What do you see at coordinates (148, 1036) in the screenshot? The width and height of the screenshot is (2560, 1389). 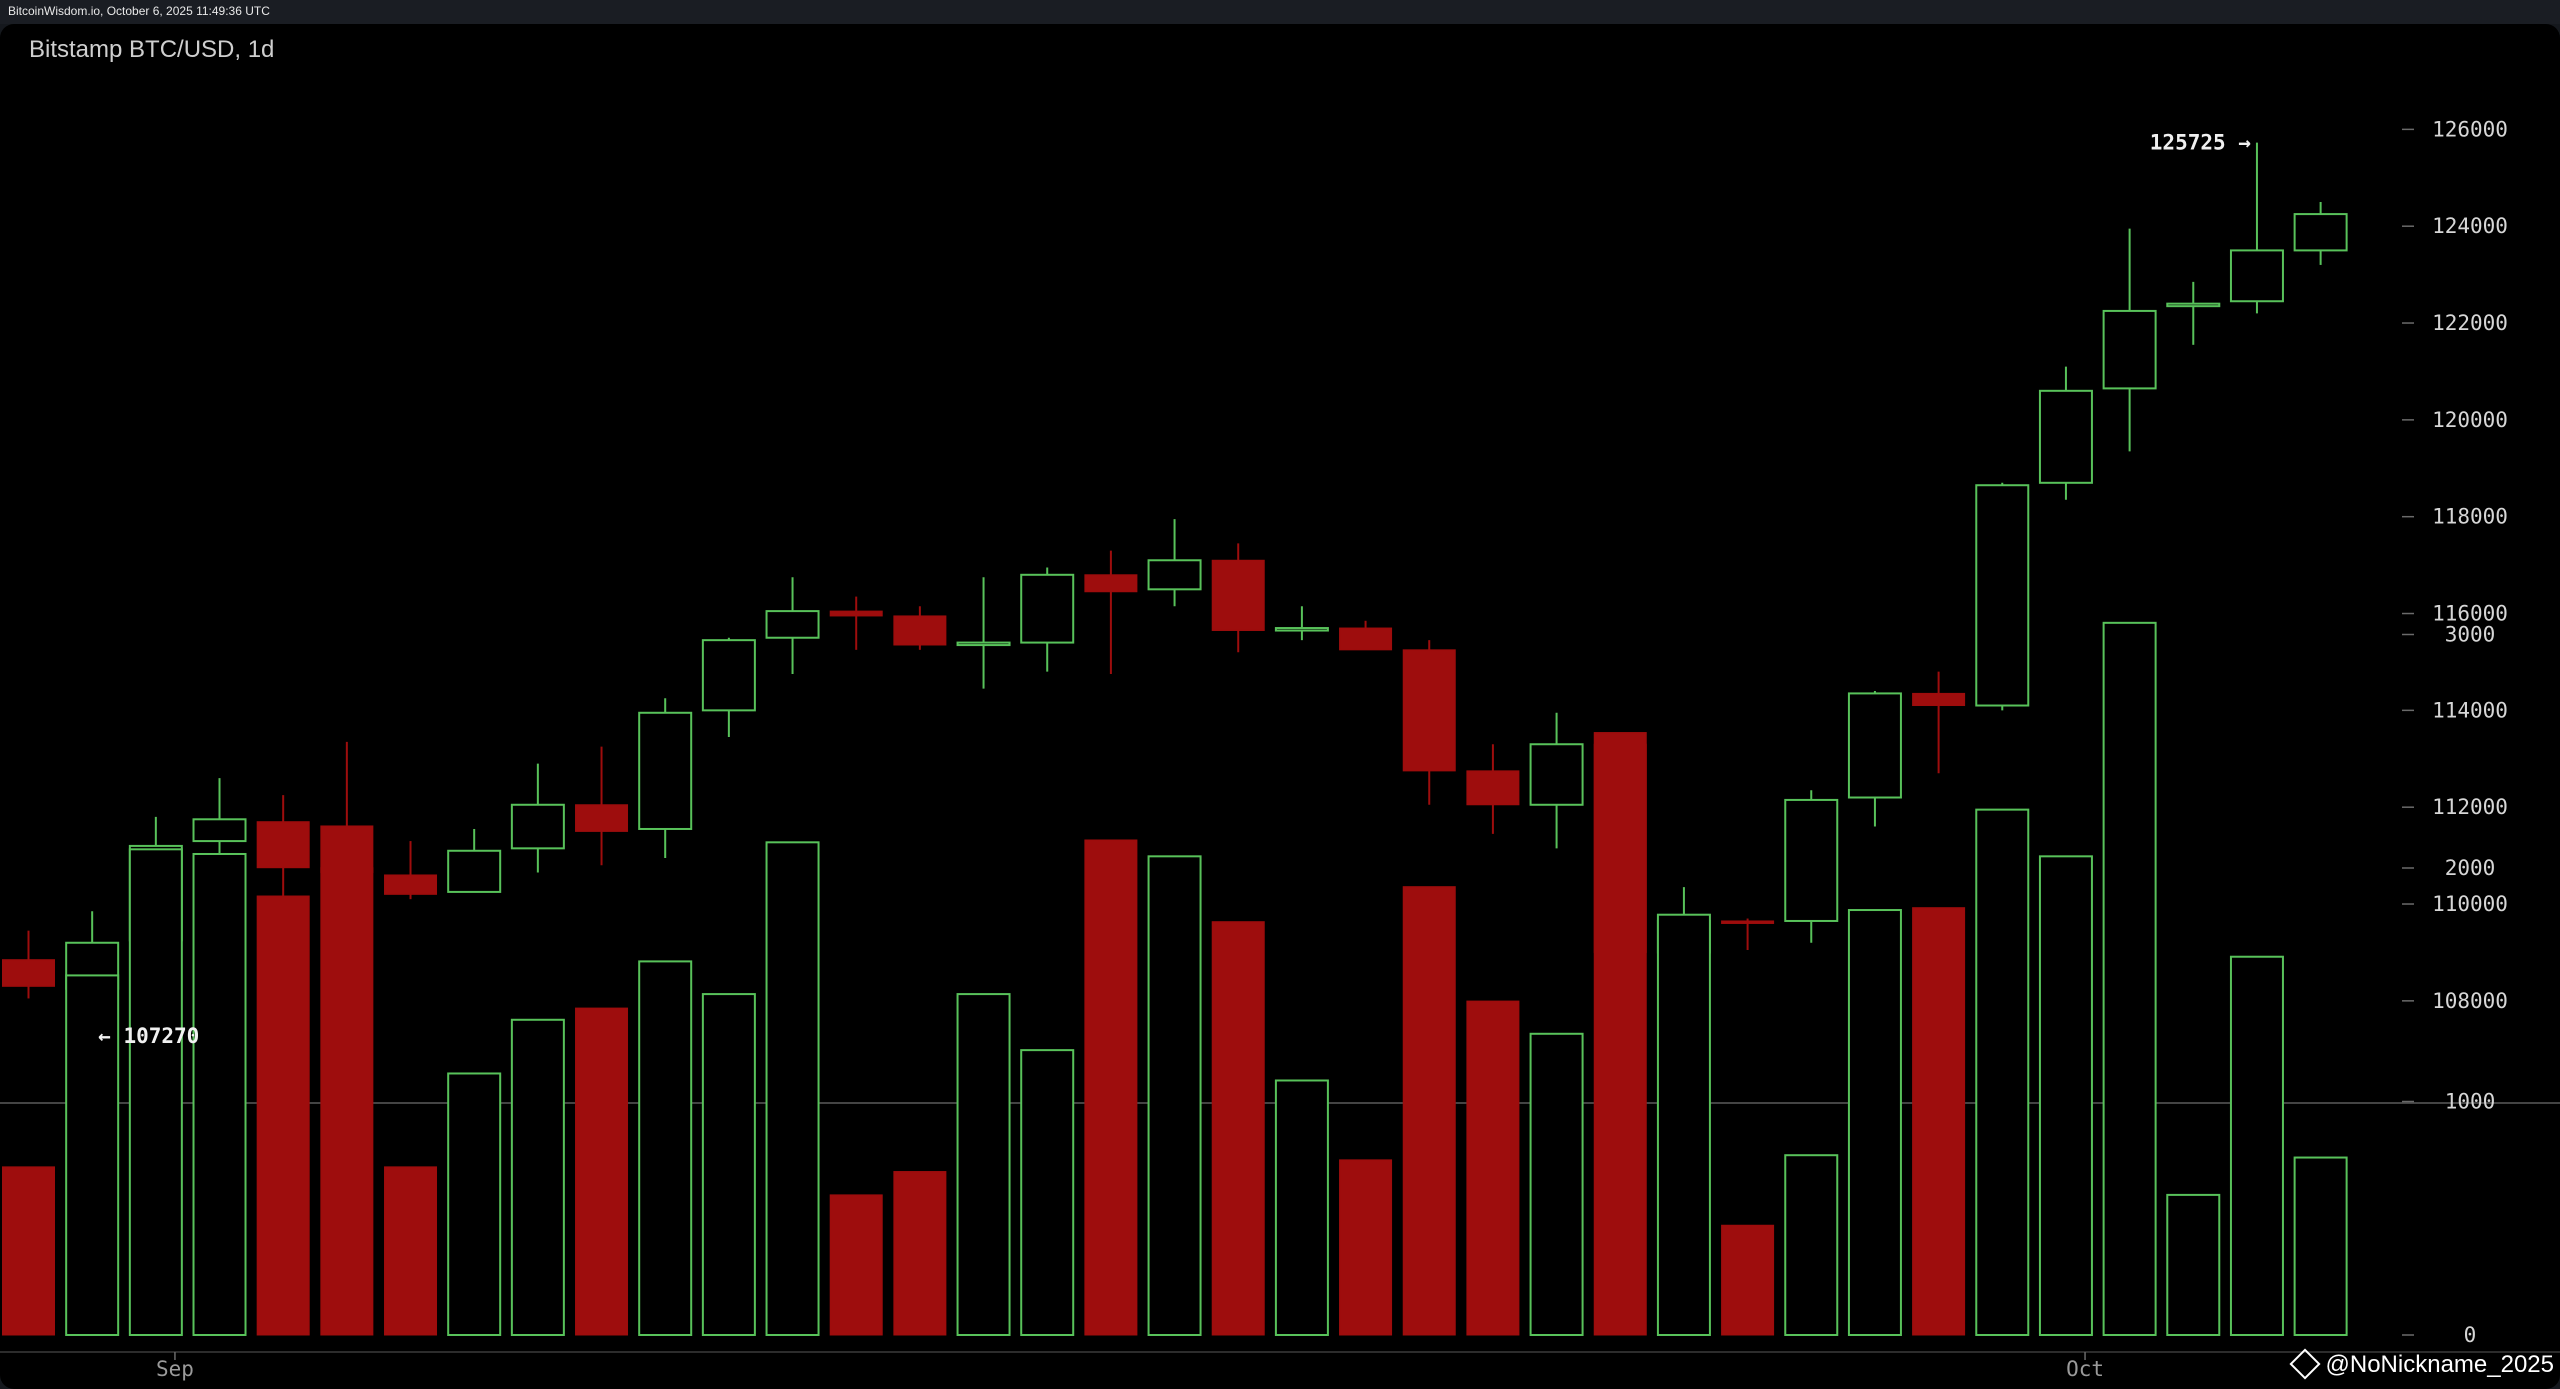 I see `price-annotation: ← 107270` at bounding box center [148, 1036].